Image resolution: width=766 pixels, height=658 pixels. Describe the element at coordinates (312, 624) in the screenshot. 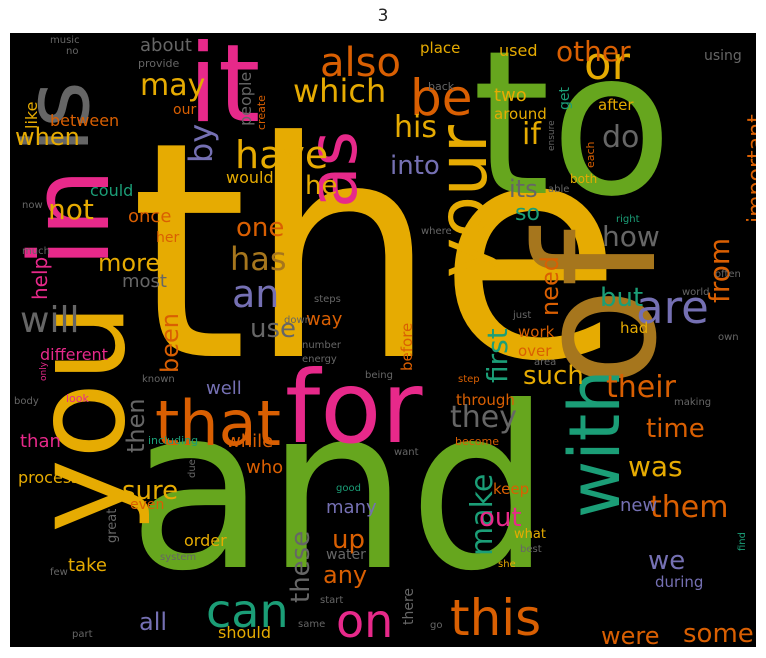

I see `word-same: same` at that location.